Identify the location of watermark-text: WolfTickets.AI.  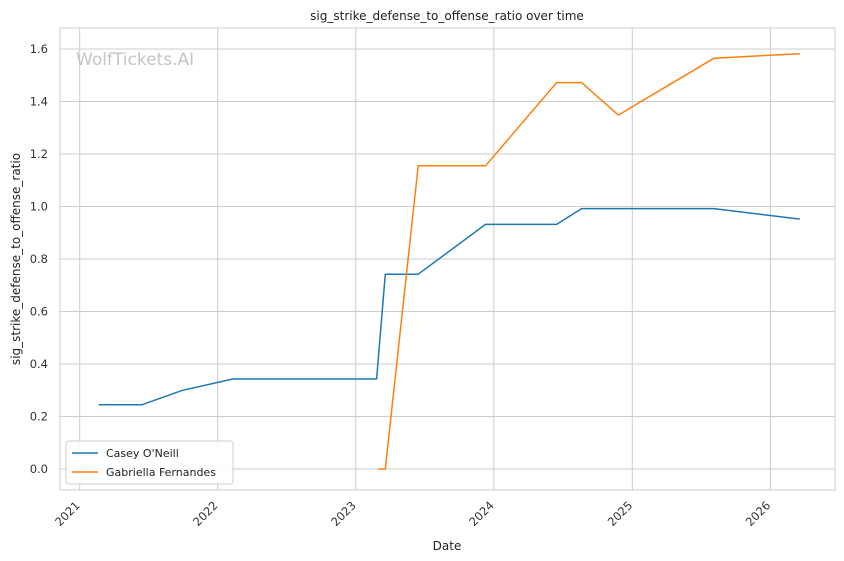
(135, 60).